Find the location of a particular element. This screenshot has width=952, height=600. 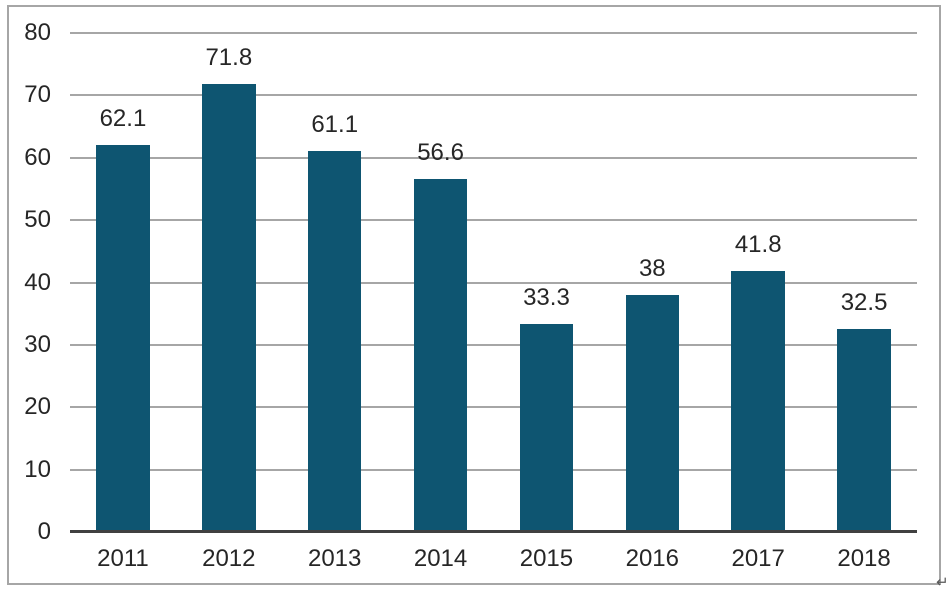

x-axis-tick-label: 2015 is located at coordinates (546, 558).